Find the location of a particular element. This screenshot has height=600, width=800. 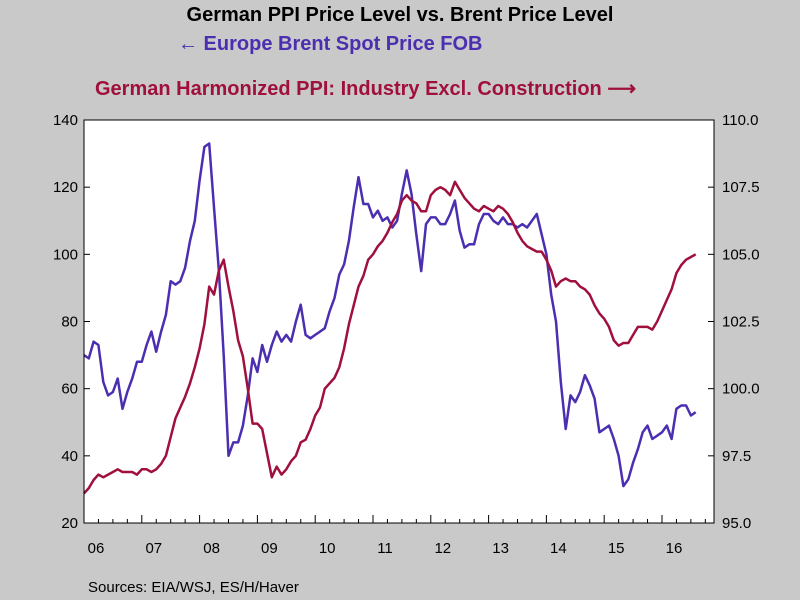

legend-left-series: ← Europe Brent Spot Price FOB is located at coordinates (330, 44).